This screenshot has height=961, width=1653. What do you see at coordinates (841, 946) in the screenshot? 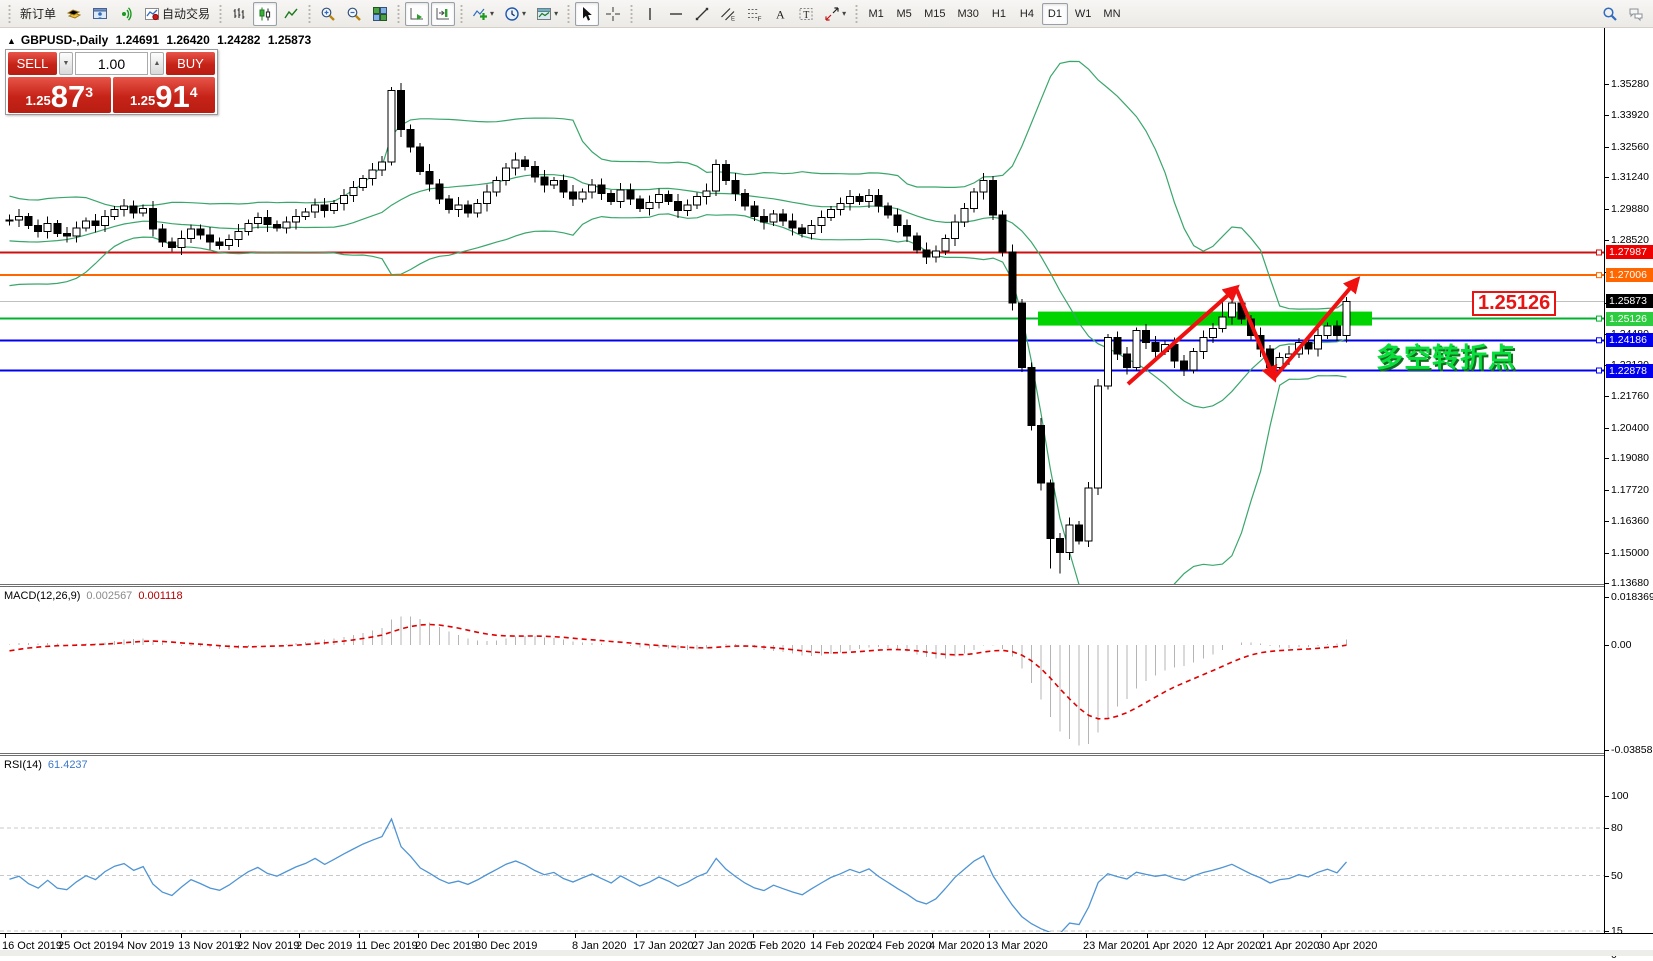
I see `date-tick-label: 14 Feb 2020` at bounding box center [841, 946].